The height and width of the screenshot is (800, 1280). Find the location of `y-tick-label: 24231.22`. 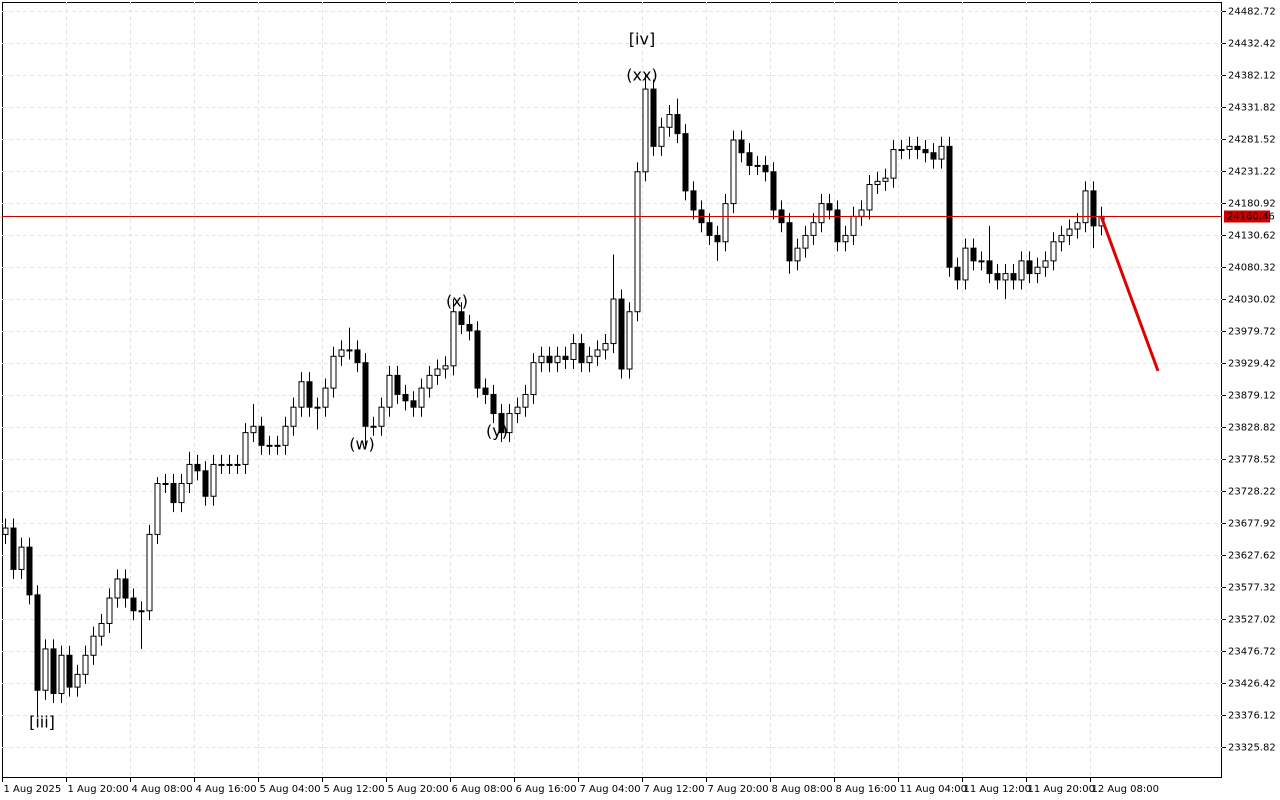

y-tick-label: 24231.22 is located at coordinates (1252, 172).